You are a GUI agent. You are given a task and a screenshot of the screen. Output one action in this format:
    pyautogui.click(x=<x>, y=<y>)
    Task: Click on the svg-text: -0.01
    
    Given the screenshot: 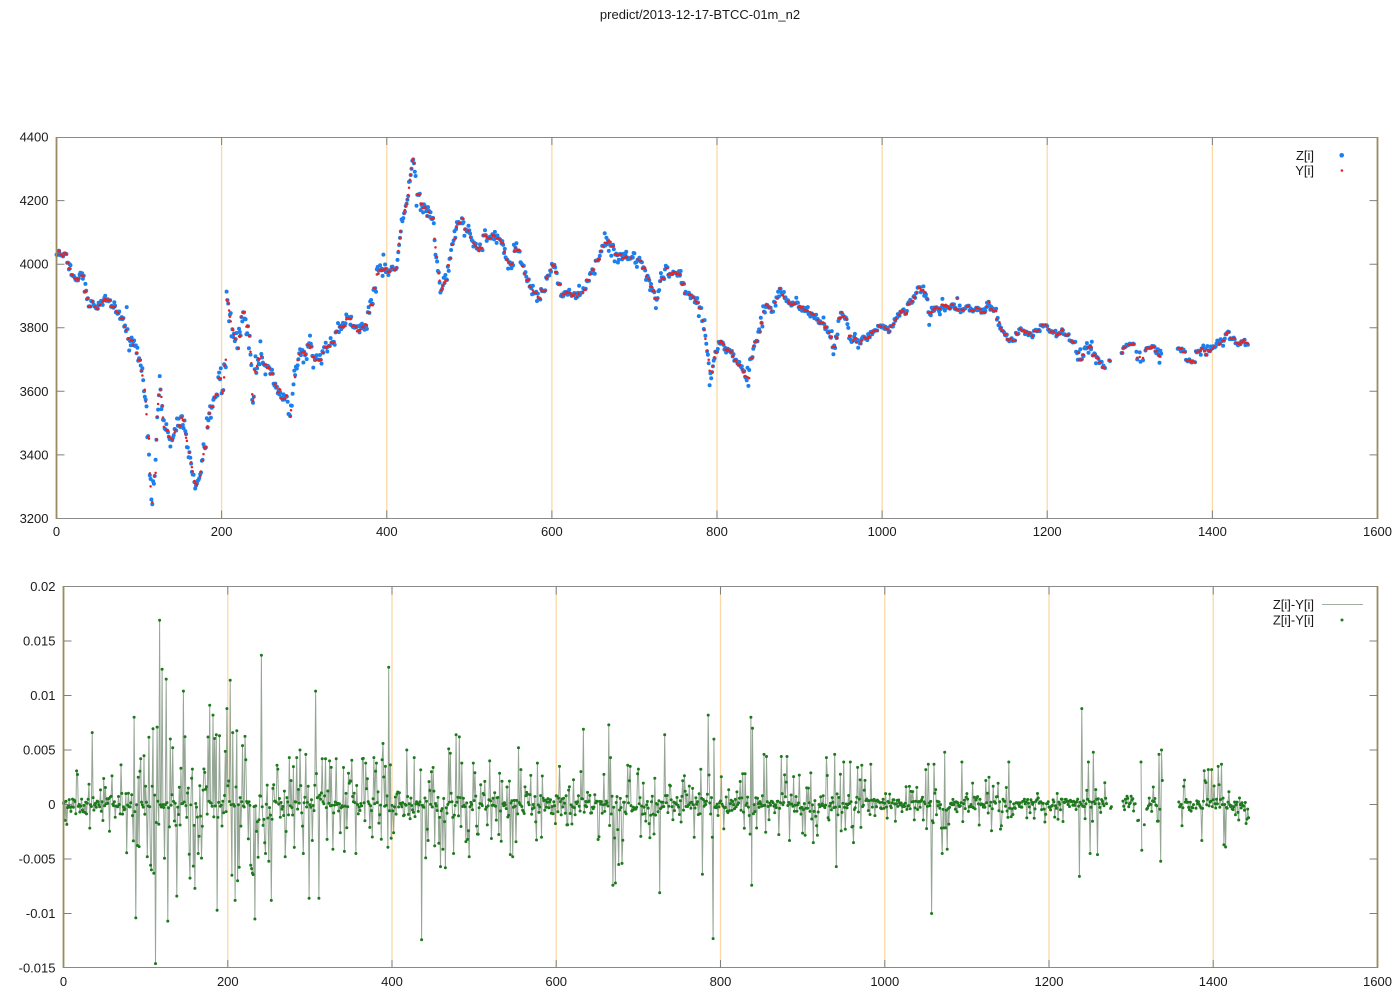 What is the action you would take?
    pyautogui.click(x=41, y=913)
    